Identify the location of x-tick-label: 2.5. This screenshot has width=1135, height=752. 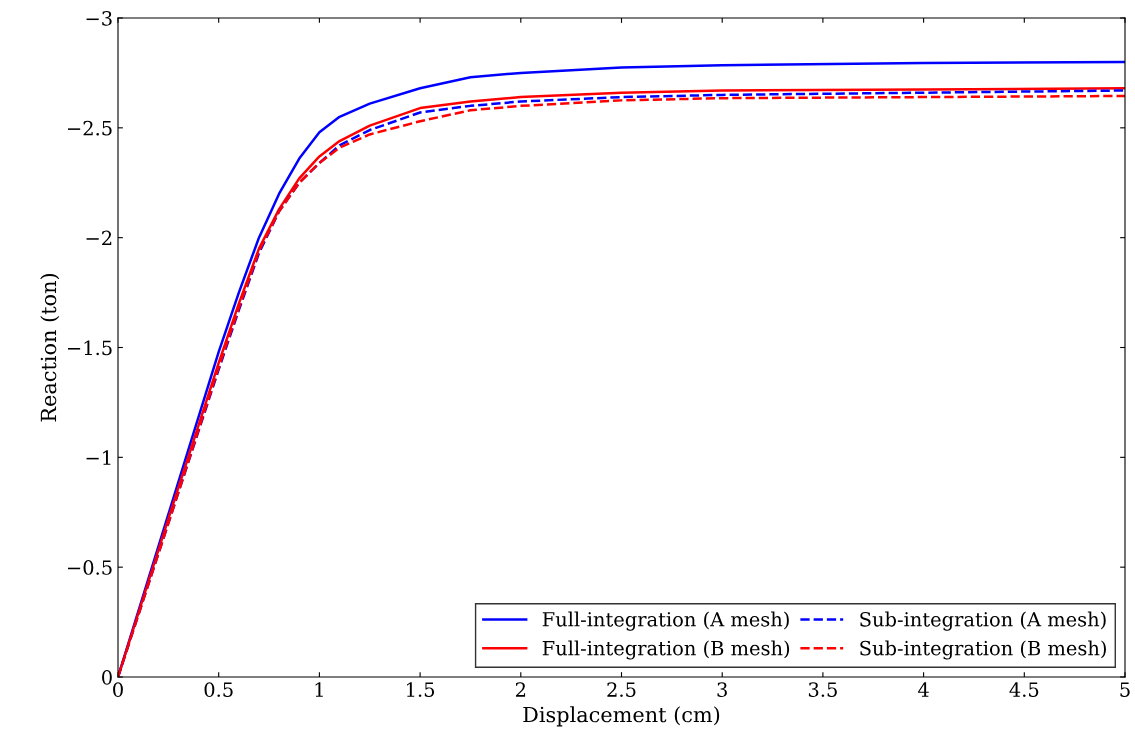
(621, 689).